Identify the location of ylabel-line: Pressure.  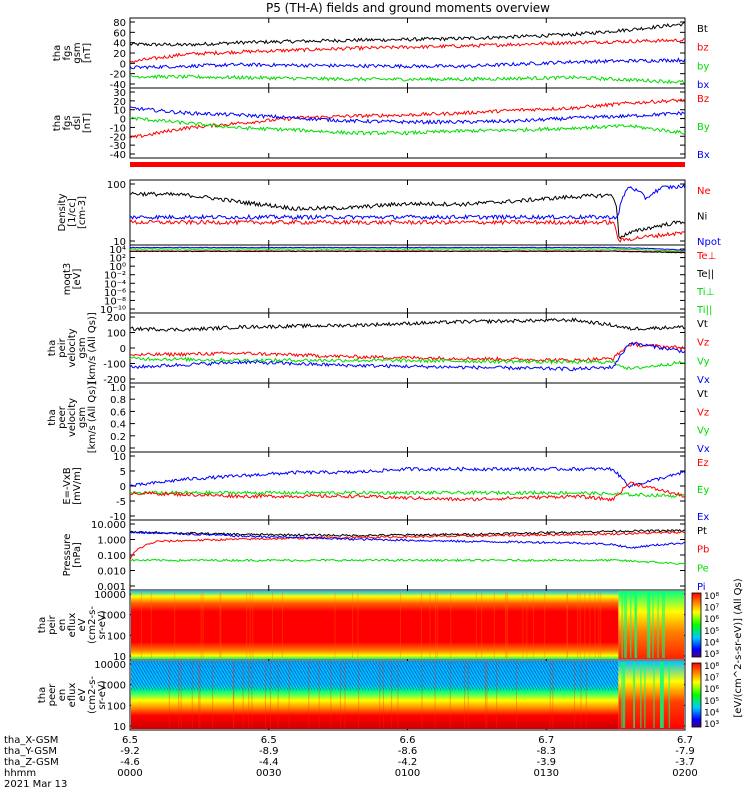
(67, 555).